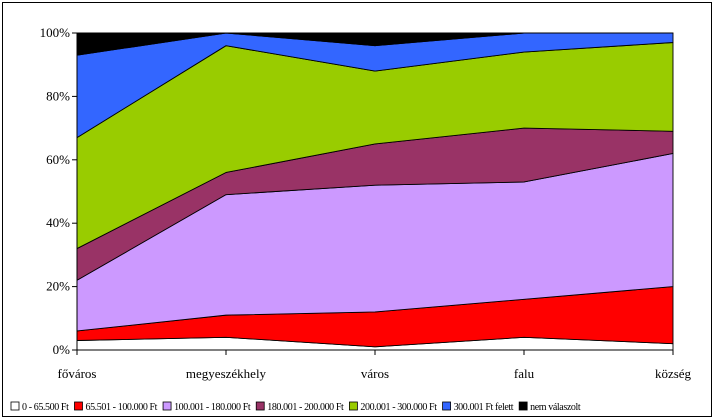 The width and height of the screenshot is (715, 420). What do you see at coordinates (58, 222) in the screenshot?
I see `y-tick-label: 40%` at bounding box center [58, 222].